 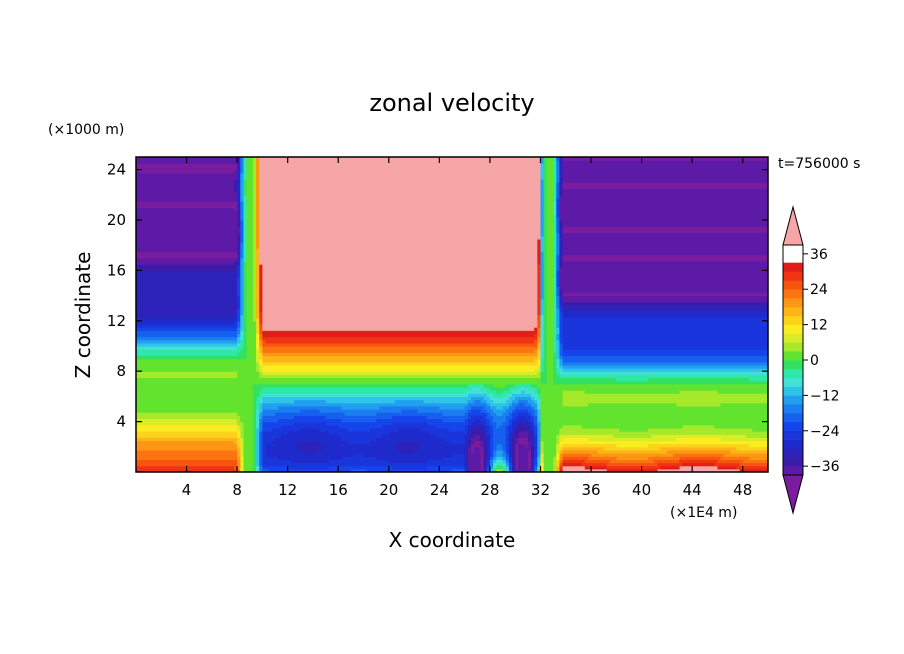 I want to click on y-unit-label: (×1000 m), so click(x=86, y=130).